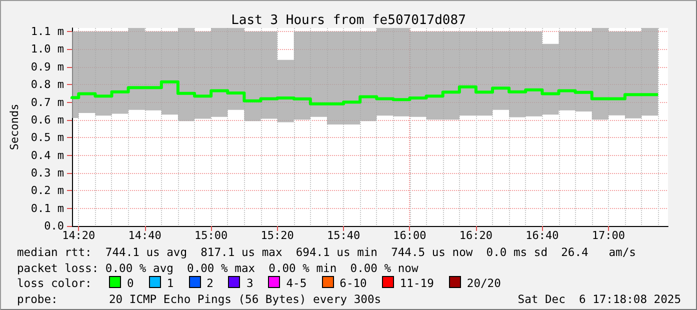 Image resolution: width=697 pixels, height=310 pixels. What do you see at coordinates (476, 235) in the screenshot?
I see `x-tick-label: 16:20` at bounding box center [476, 235].